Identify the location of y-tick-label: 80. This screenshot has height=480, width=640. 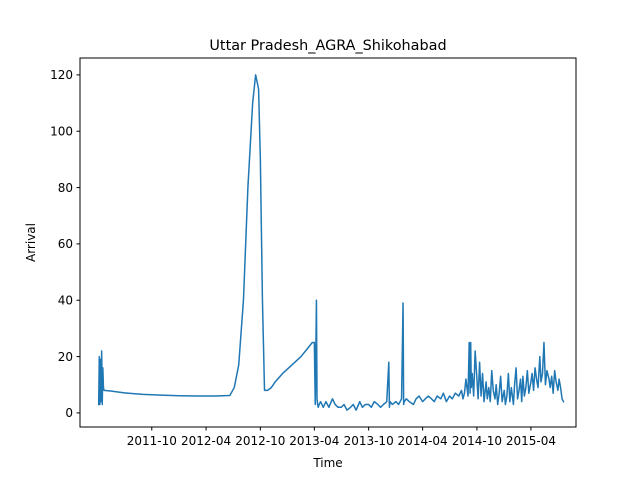
(65, 188).